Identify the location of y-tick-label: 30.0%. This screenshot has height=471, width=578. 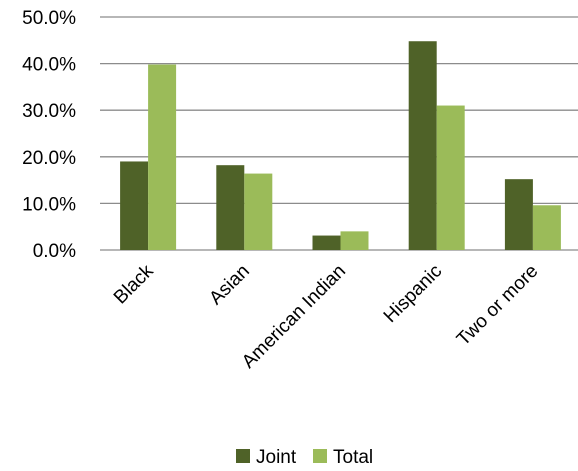
(49, 111).